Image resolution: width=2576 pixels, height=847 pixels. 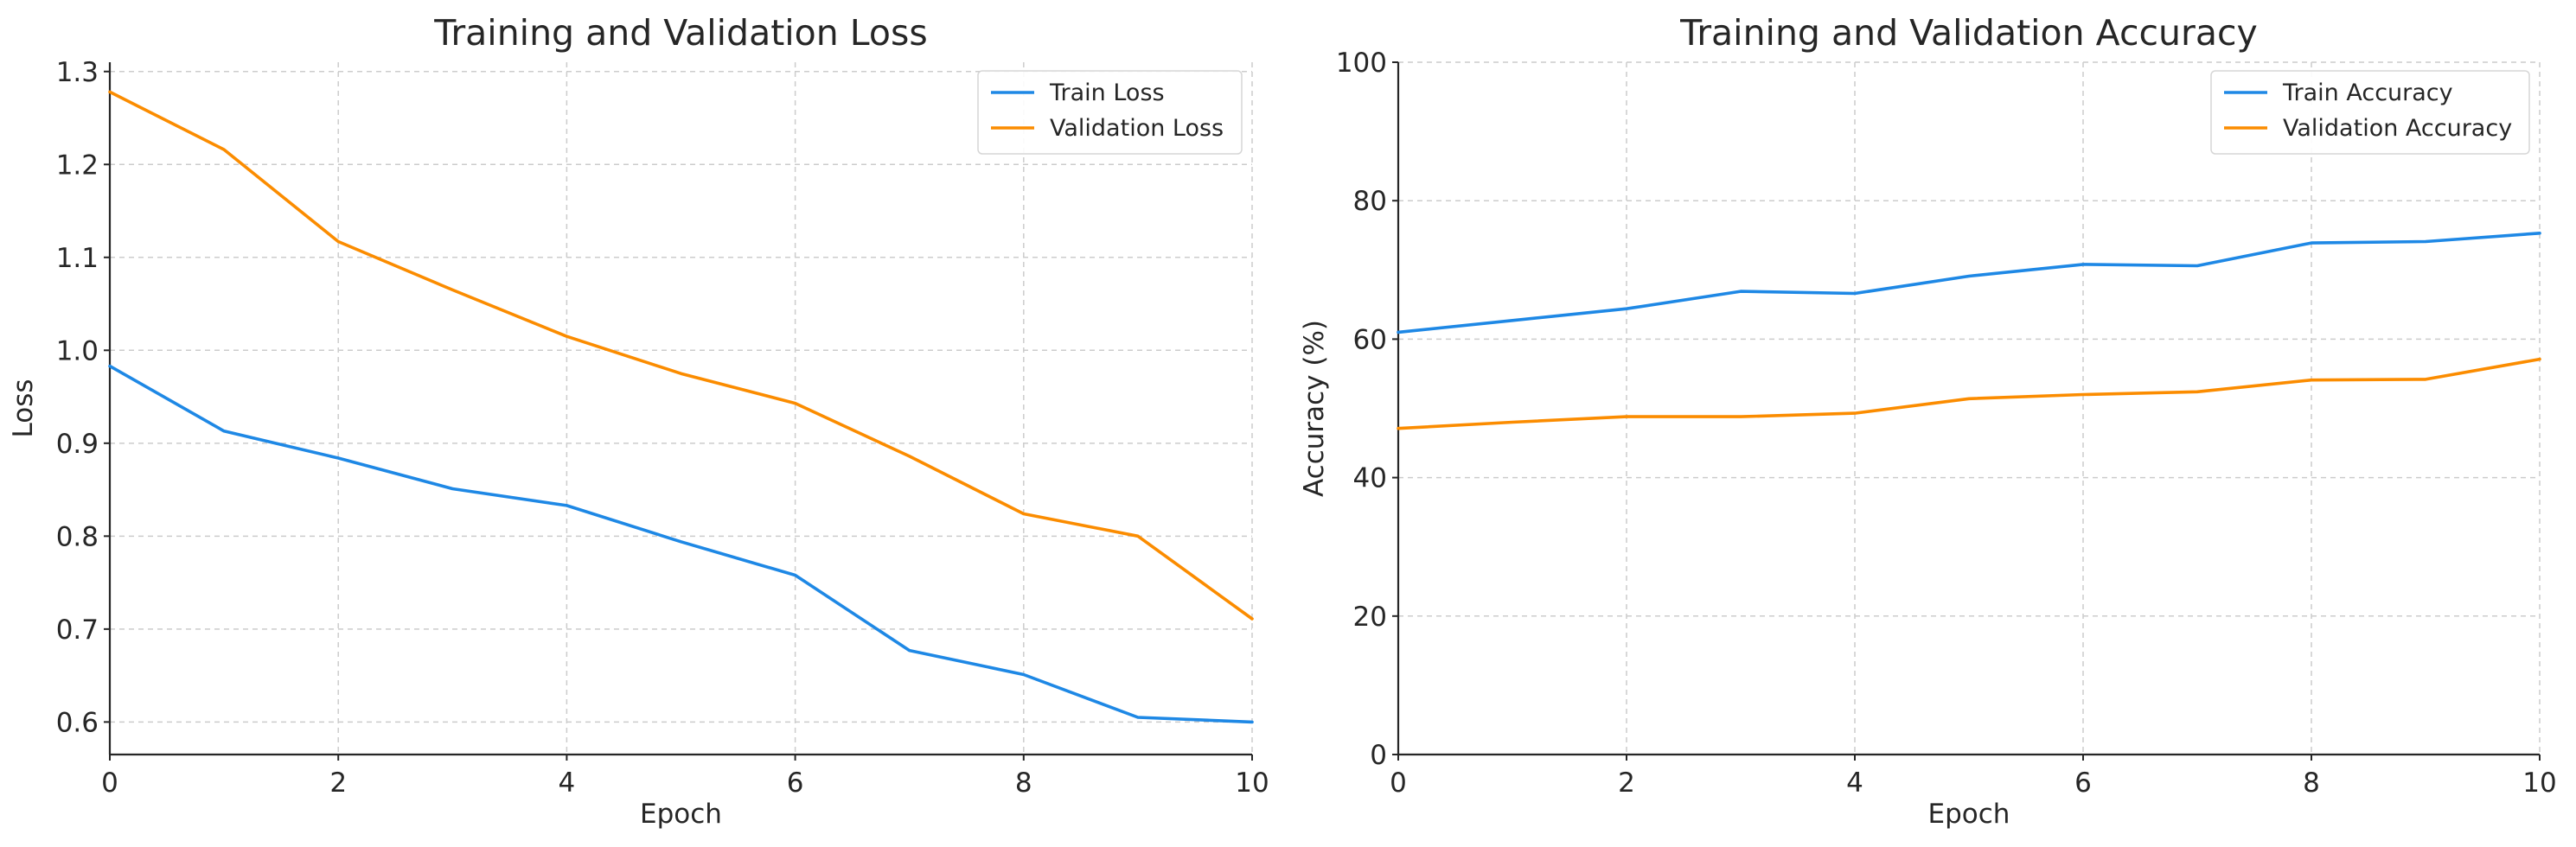 I want to click on y-tick-label: 0.7, so click(x=78, y=630).